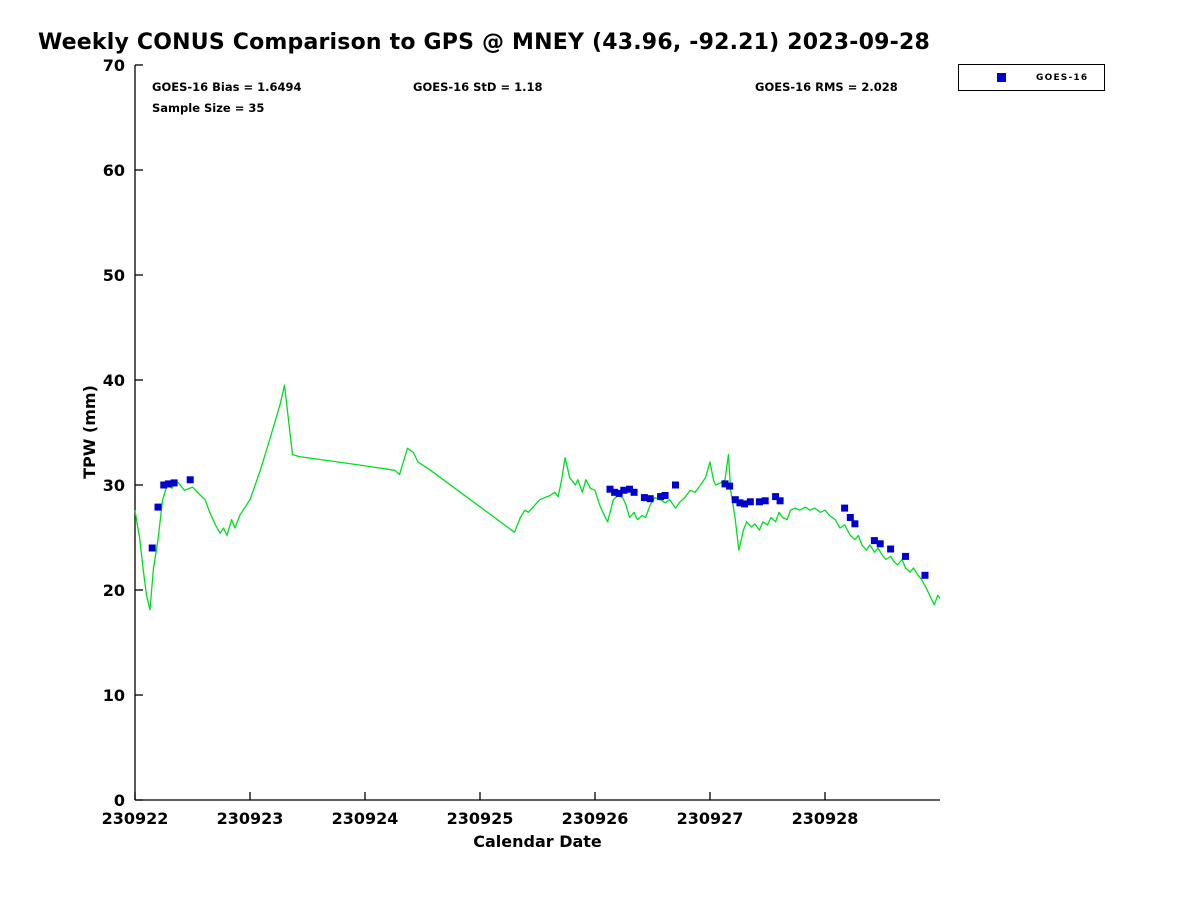 This screenshot has width=1200, height=900. I want to click on x-tick-label: 230924, so click(365, 818).